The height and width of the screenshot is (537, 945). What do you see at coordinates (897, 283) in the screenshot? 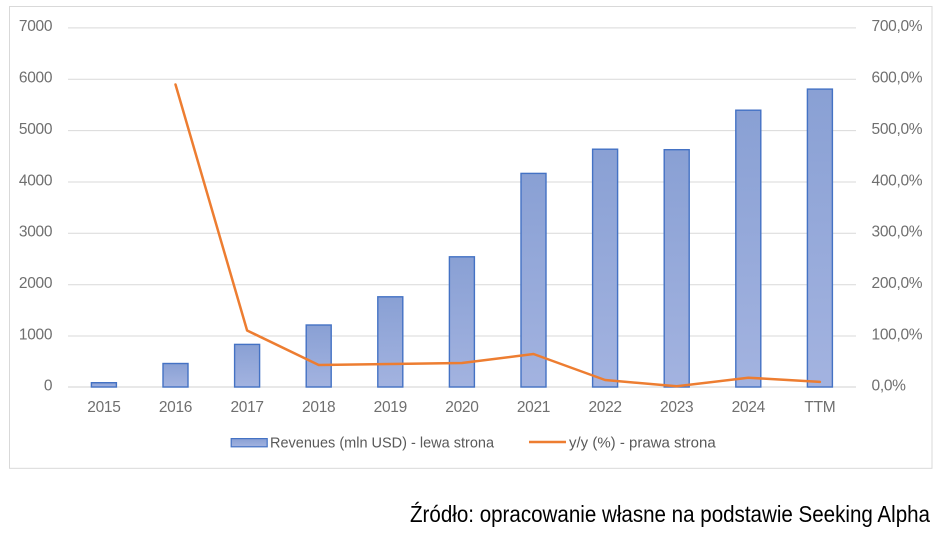
I see `svg-text: 200,0%` at bounding box center [897, 283].